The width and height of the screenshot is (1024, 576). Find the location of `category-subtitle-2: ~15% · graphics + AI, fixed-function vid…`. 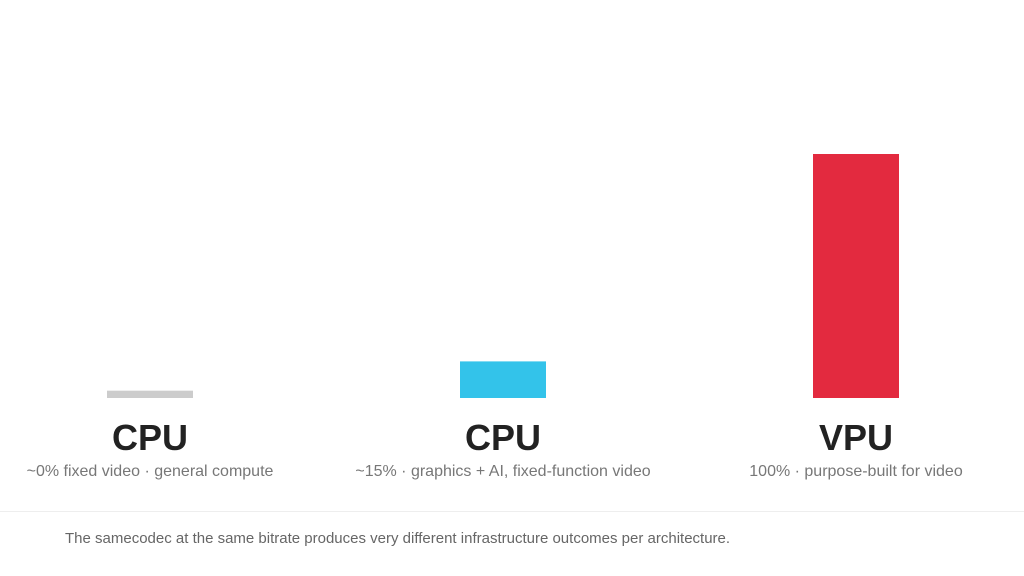

category-subtitle-2: ~15% · graphics + AI, fixed-function vid… is located at coordinates (502, 471).